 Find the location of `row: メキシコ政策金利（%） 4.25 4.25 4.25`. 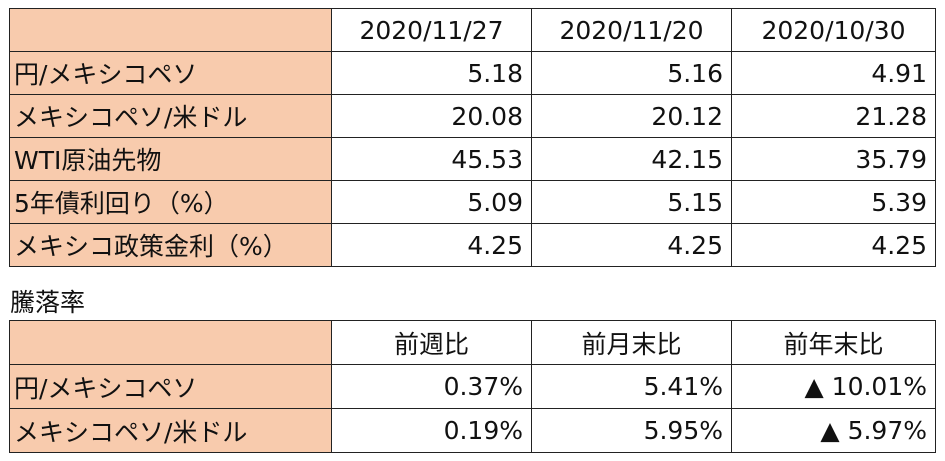

row: メキシコ政策金利（%） 4.25 4.25 4.25 is located at coordinates (472, 245).